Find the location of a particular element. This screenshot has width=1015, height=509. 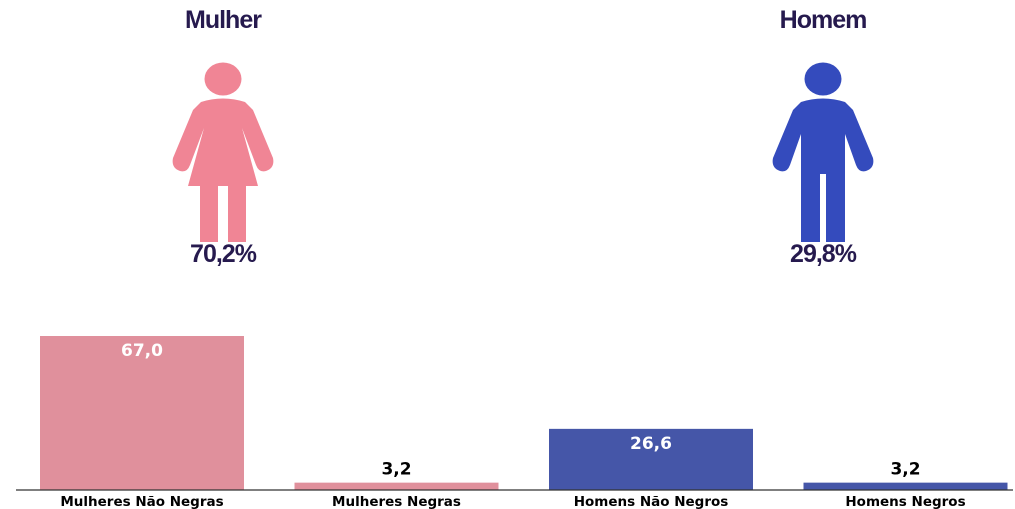

female-panel-title: Mulher is located at coordinates (223, 20).